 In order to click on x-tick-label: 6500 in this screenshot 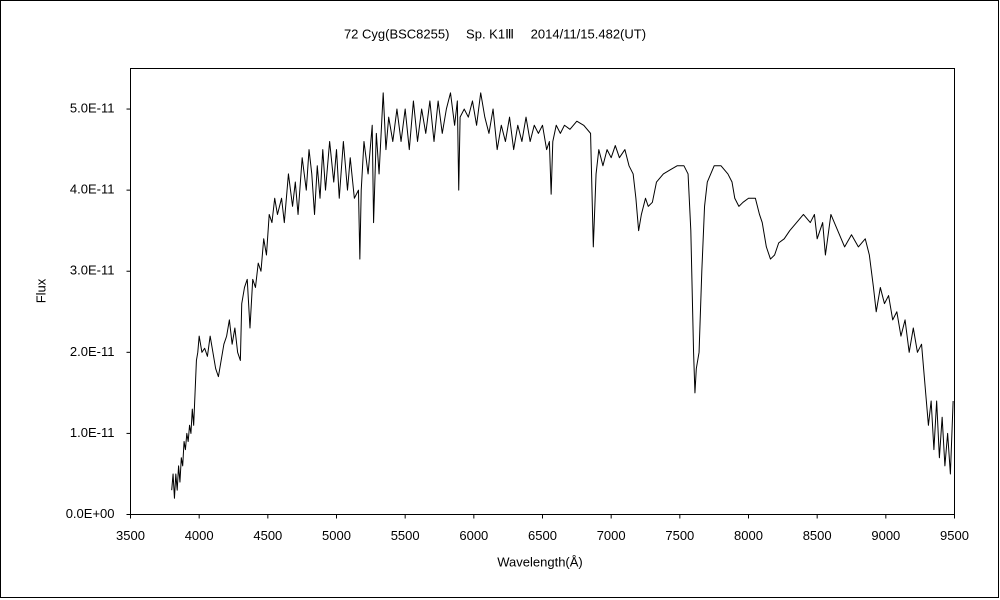, I will do `click(542, 535)`.